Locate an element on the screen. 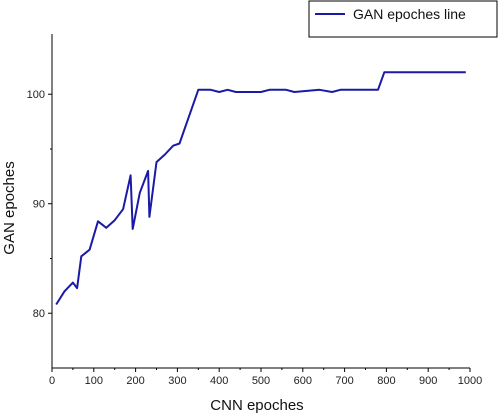 The width and height of the screenshot is (498, 415). x-tick-label: 200 is located at coordinates (135, 381).